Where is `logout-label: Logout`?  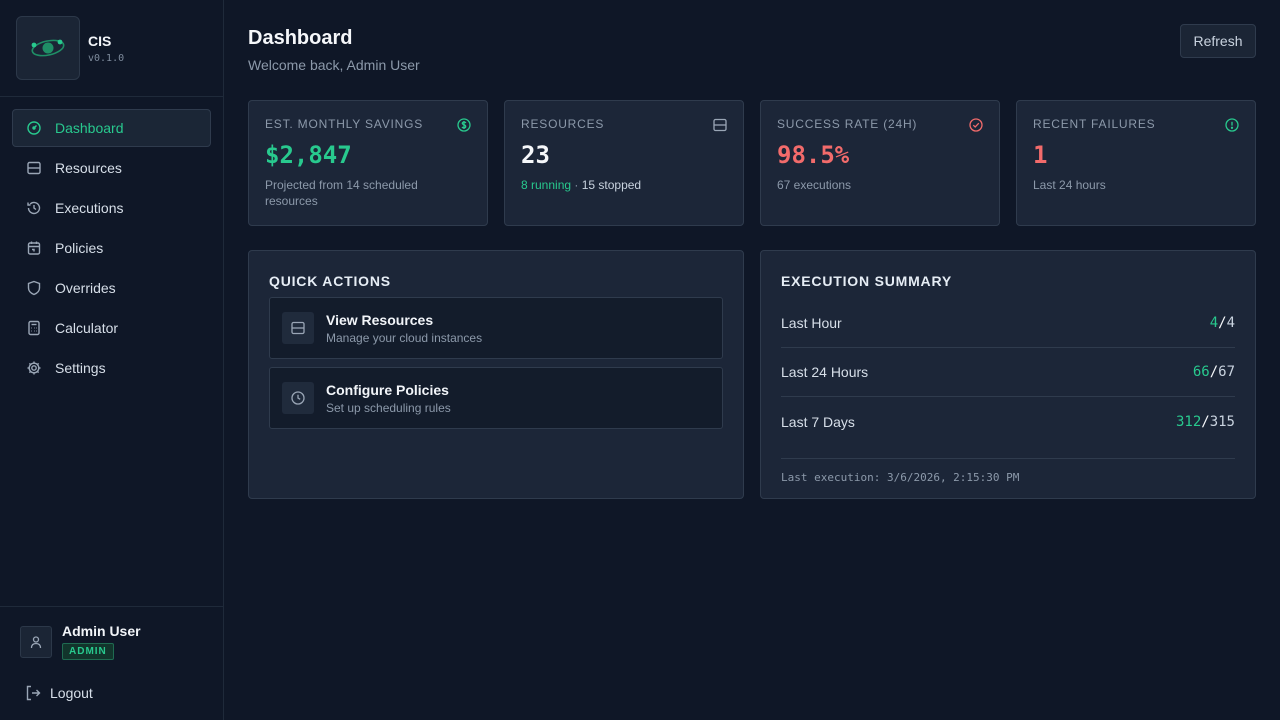 logout-label: Logout is located at coordinates (71, 693).